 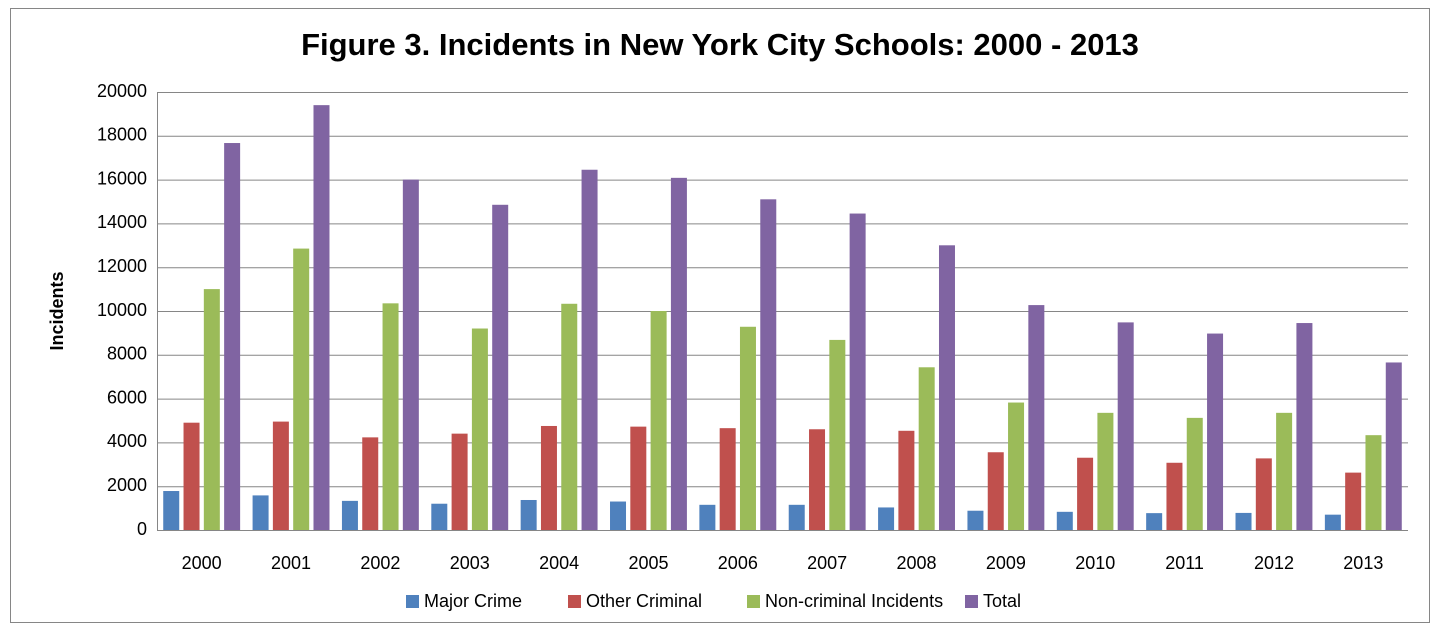 What do you see at coordinates (917, 563) in the screenshot?
I see `x-tick-label: 2008` at bounding box center [917, 563].